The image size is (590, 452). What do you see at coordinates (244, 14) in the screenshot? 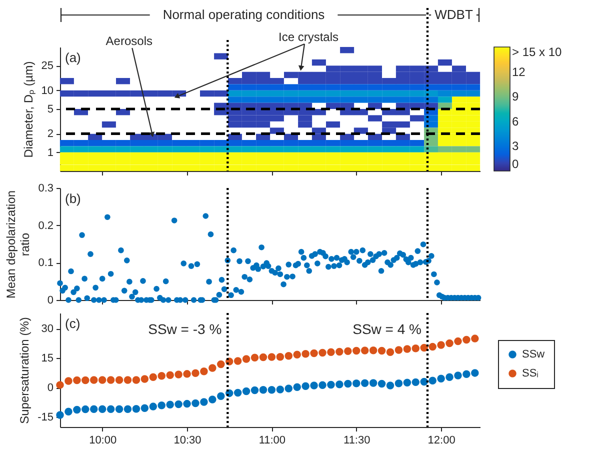
I see `text: Normal operating conditions` at bounding box center [244, 14].